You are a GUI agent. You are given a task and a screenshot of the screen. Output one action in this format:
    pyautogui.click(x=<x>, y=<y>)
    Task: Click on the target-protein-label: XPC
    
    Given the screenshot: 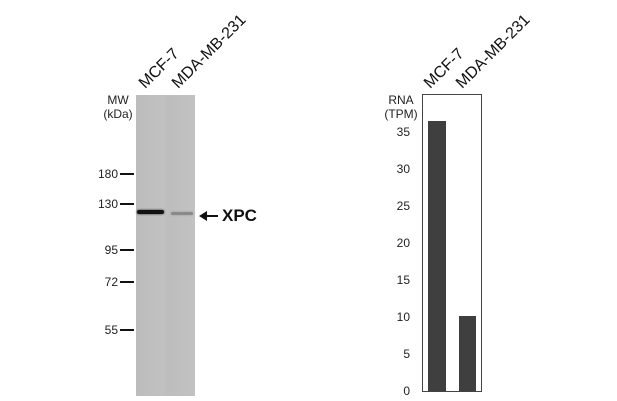 What is the action you would take?
    pyautogui.click(x=239, y=215)
    